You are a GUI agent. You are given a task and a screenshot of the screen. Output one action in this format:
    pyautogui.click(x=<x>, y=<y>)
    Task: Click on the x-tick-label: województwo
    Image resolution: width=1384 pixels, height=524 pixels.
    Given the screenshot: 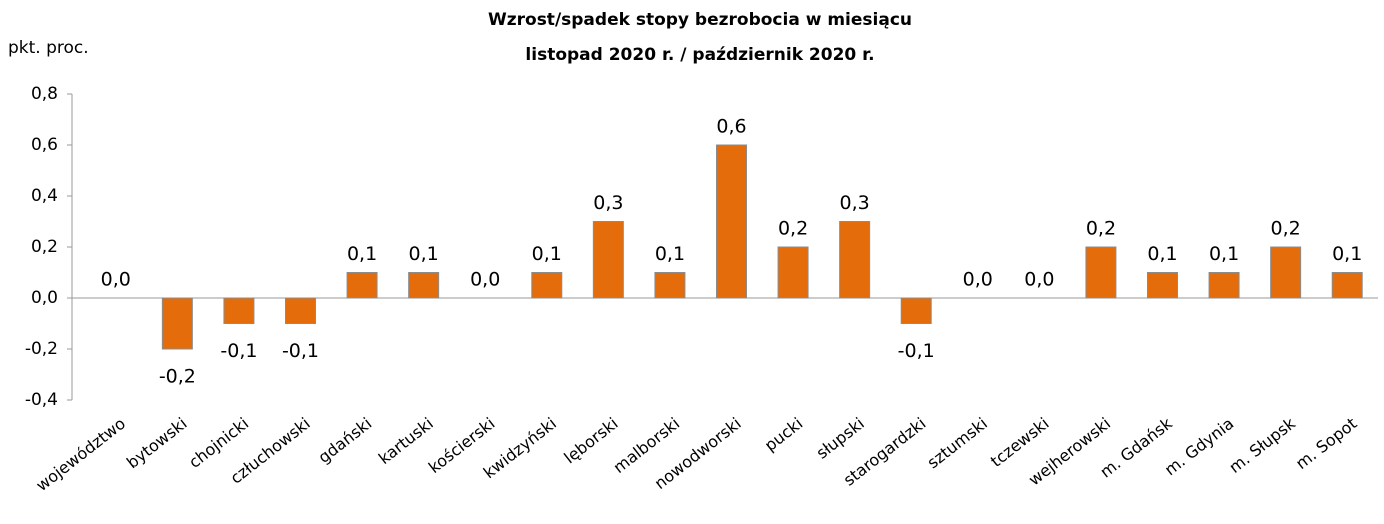 What is the action you would take?
    pyautogui.click(x=80, y=454)
    